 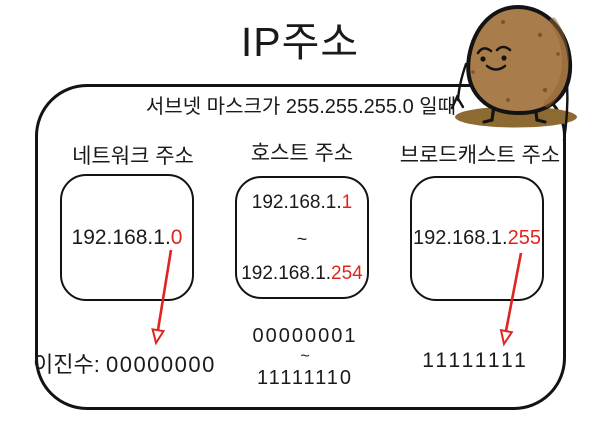 What do you see at coordinates (515, 61) in the screenshot?
I see `potato-freckles` at bounding box center [515, 61].